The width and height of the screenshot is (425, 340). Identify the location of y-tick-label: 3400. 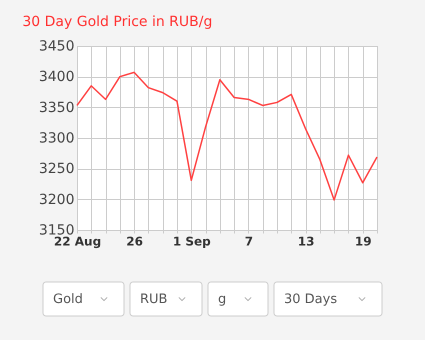
(56, 77).